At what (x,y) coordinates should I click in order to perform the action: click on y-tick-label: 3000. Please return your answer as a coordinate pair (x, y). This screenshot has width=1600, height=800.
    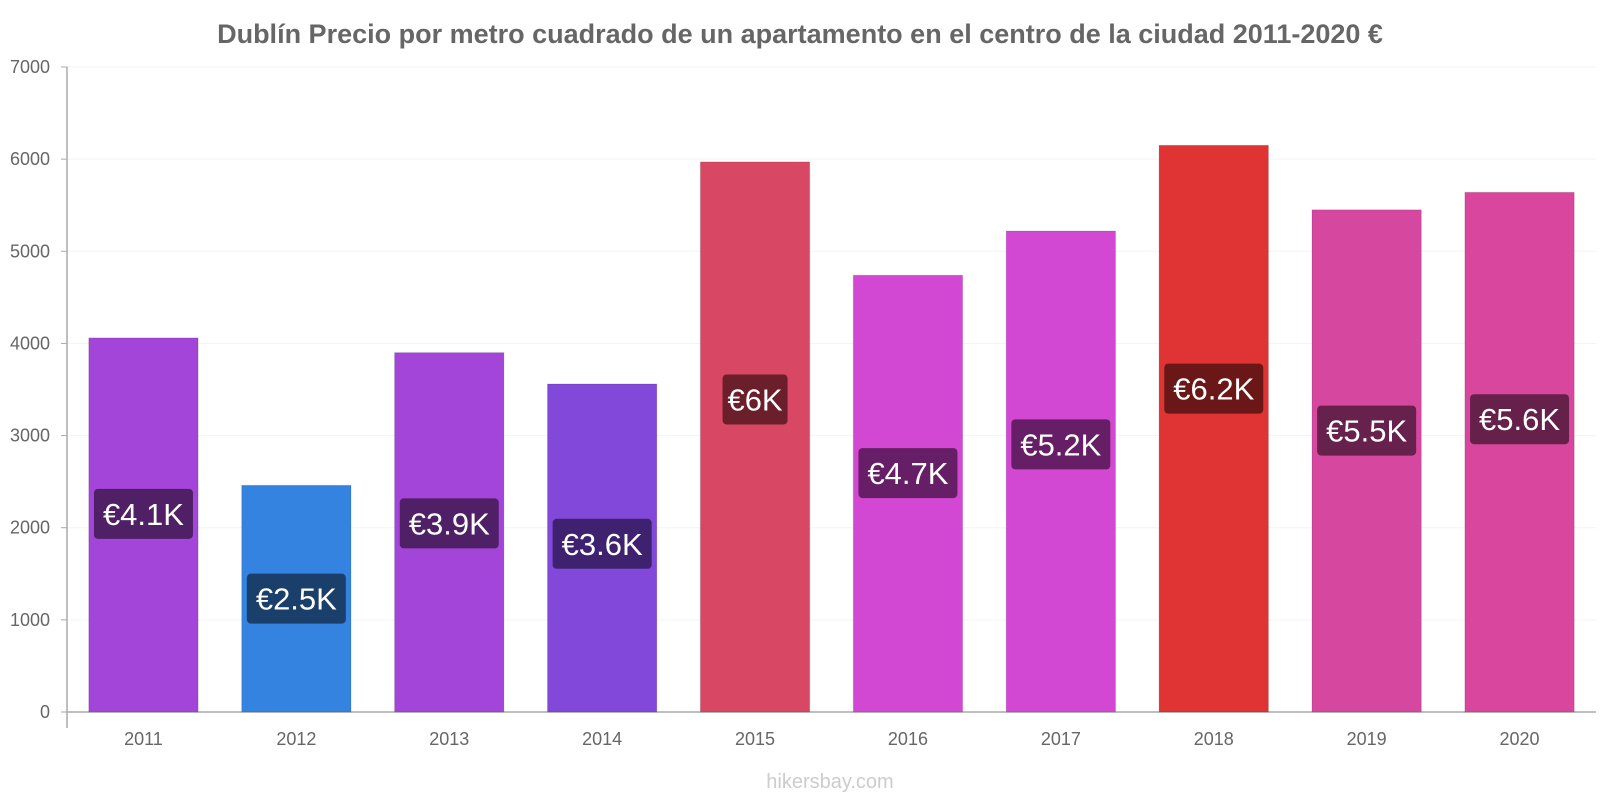
    Looking at the image, I should click on (30, 436).